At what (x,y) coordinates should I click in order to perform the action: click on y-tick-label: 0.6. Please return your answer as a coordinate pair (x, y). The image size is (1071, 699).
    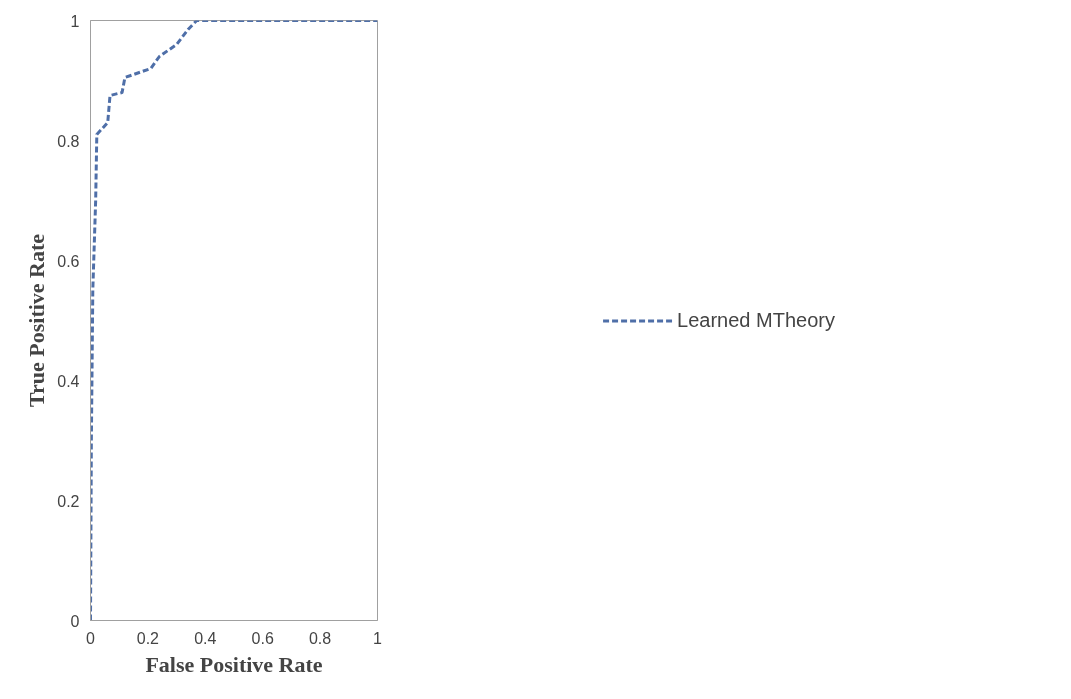
    Looking at the image, I should click on (68, 261).